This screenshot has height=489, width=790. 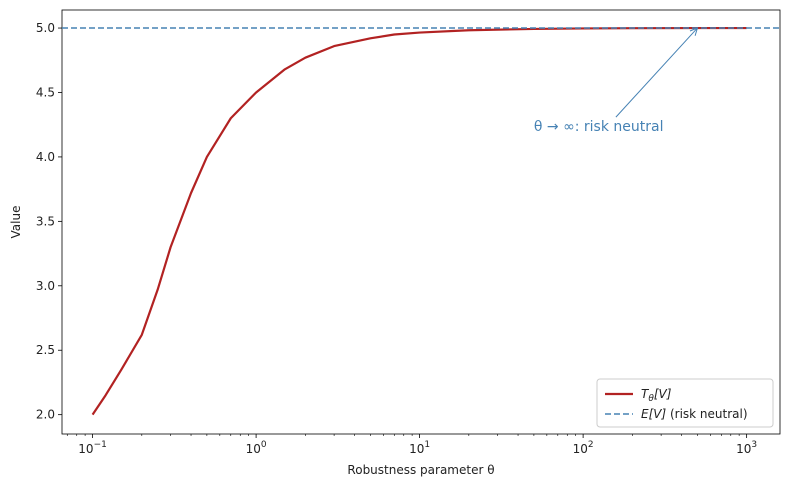 What do you see at coordinates (45, 157) in the screenshot?
I see `y-tick-label: 4.0` at bounding box center [45, 157].